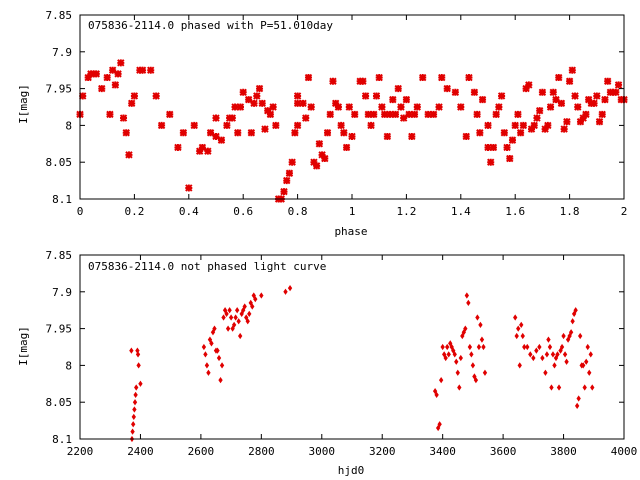  I want to click on bottom-plot-title: 075836-2114.0 not phased light curve, so click(207, 266).